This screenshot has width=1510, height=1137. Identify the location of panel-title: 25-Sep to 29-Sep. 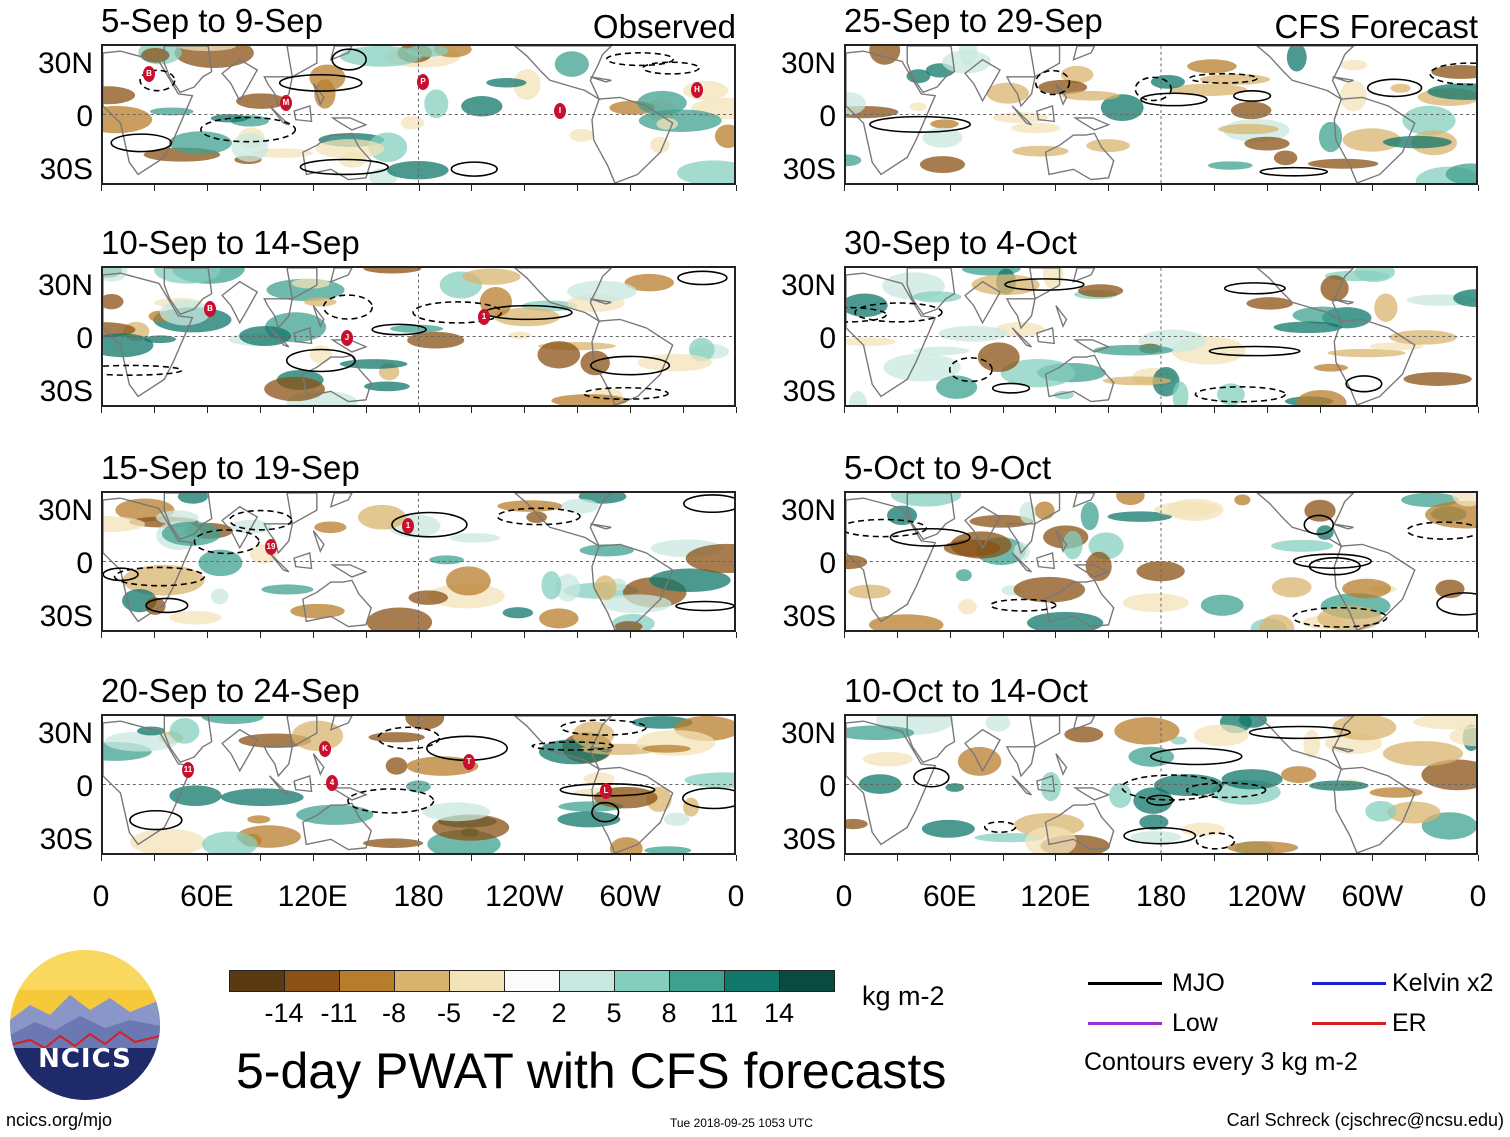
(973, 20).